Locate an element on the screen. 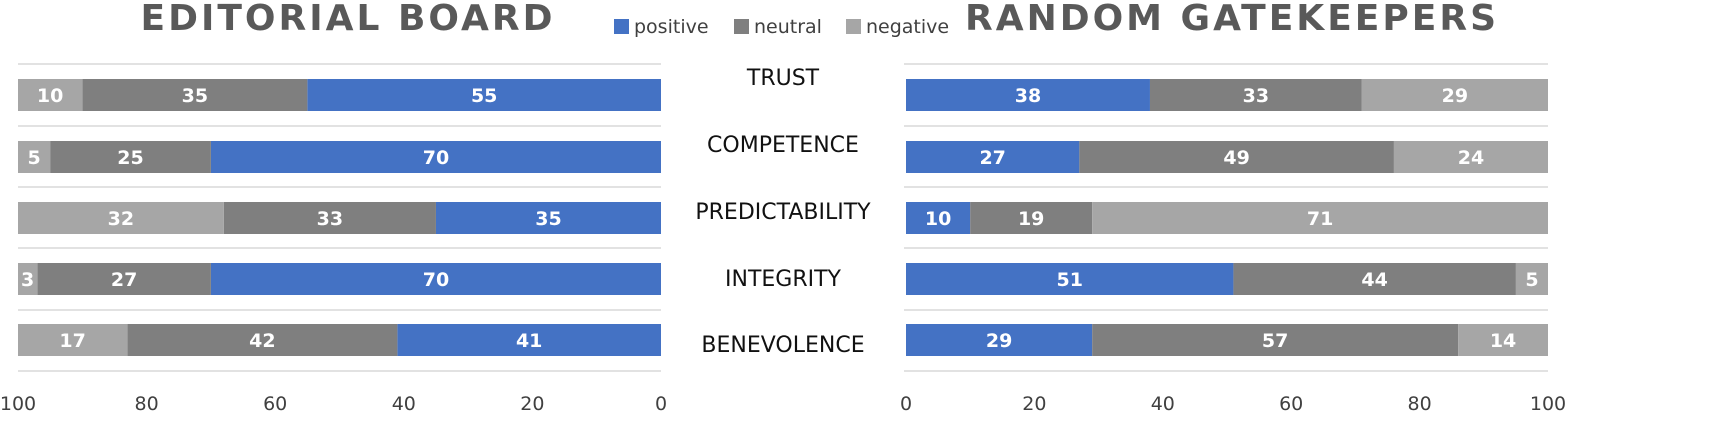  data-label-positive: 38 is located at coordinates (1028, 96).